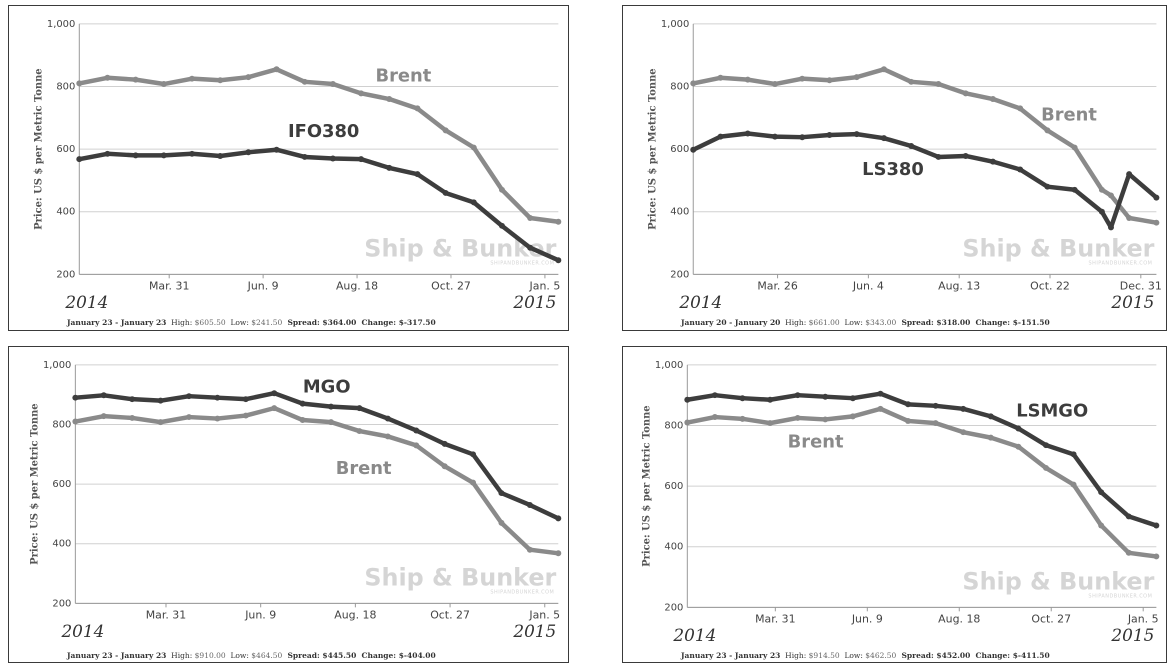 The image size is (1167, 663). Describe the element at coordinates (210, 655) in the screenshot. I see `stats-high: $910.00` at that location.